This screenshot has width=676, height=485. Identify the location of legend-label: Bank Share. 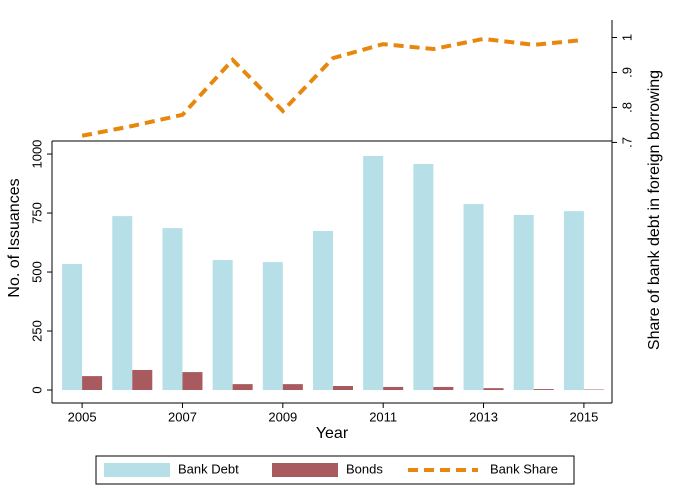
(524, 468).